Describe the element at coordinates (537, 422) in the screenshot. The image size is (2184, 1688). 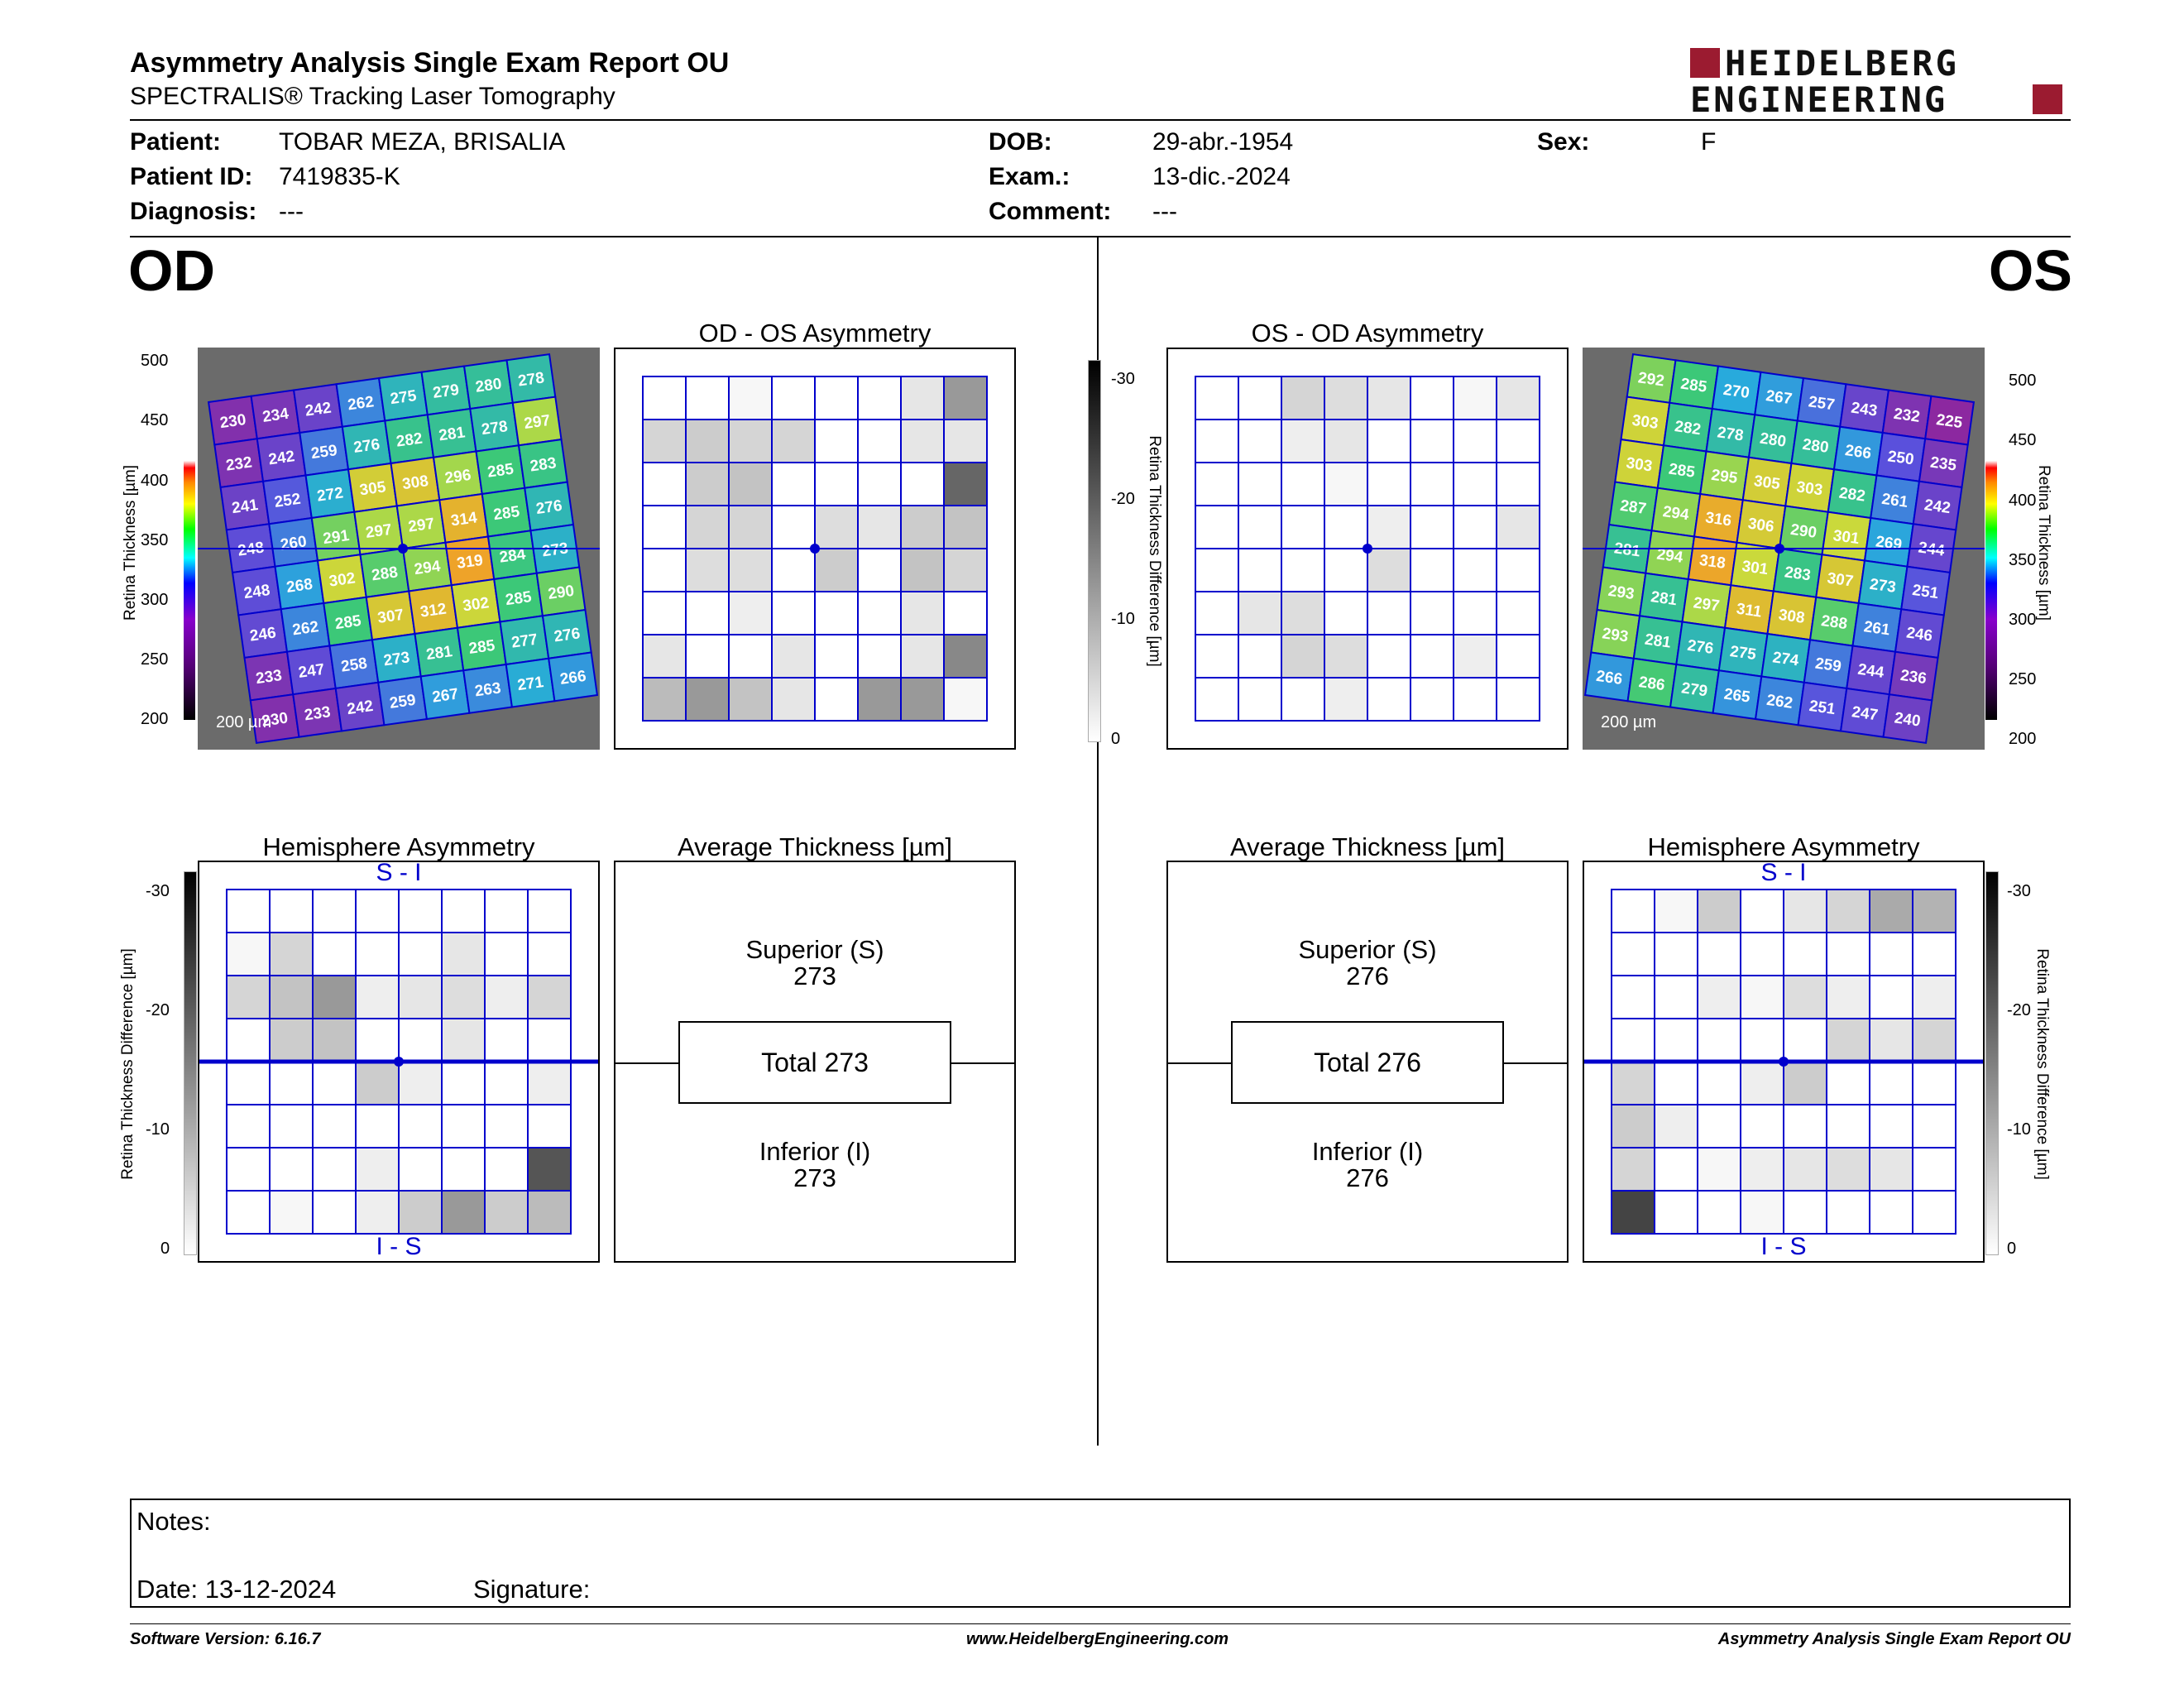
I see `thickness-value: 297` at that location.